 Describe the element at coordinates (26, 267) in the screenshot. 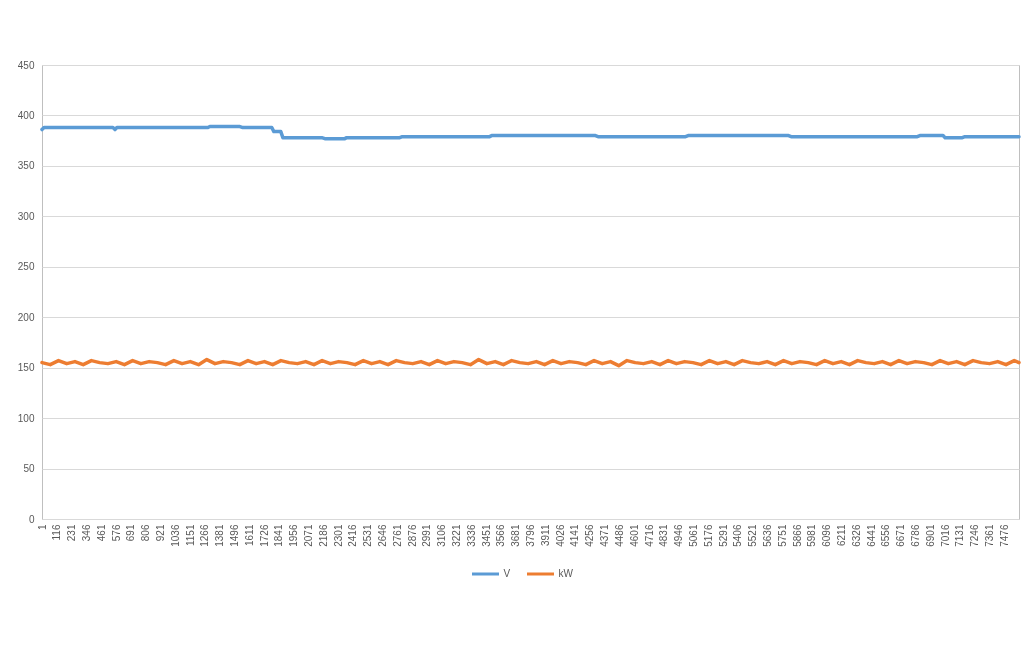

I see `y-tick-label: 250` at that location.